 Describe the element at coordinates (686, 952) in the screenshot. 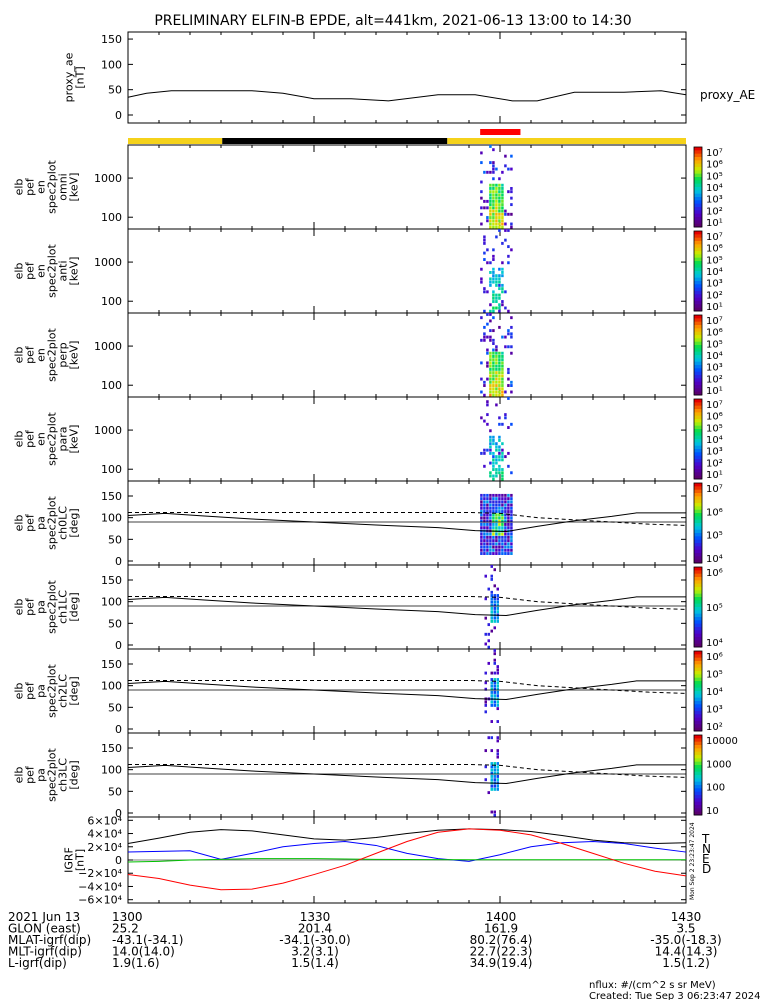

I see `orbit-value: 14.4(14.3)` at that location.